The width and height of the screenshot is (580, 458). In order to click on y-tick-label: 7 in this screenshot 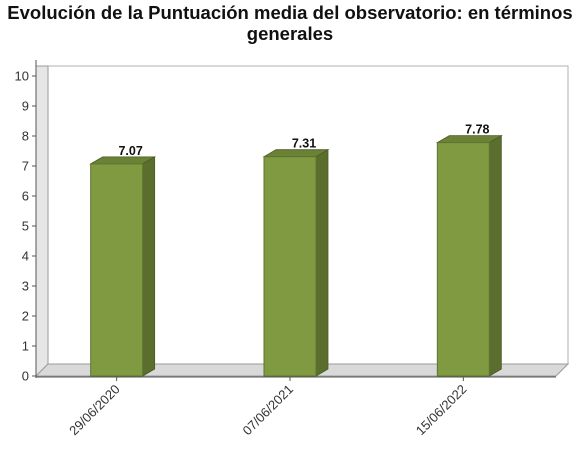, I will do `click(25, 166)`.